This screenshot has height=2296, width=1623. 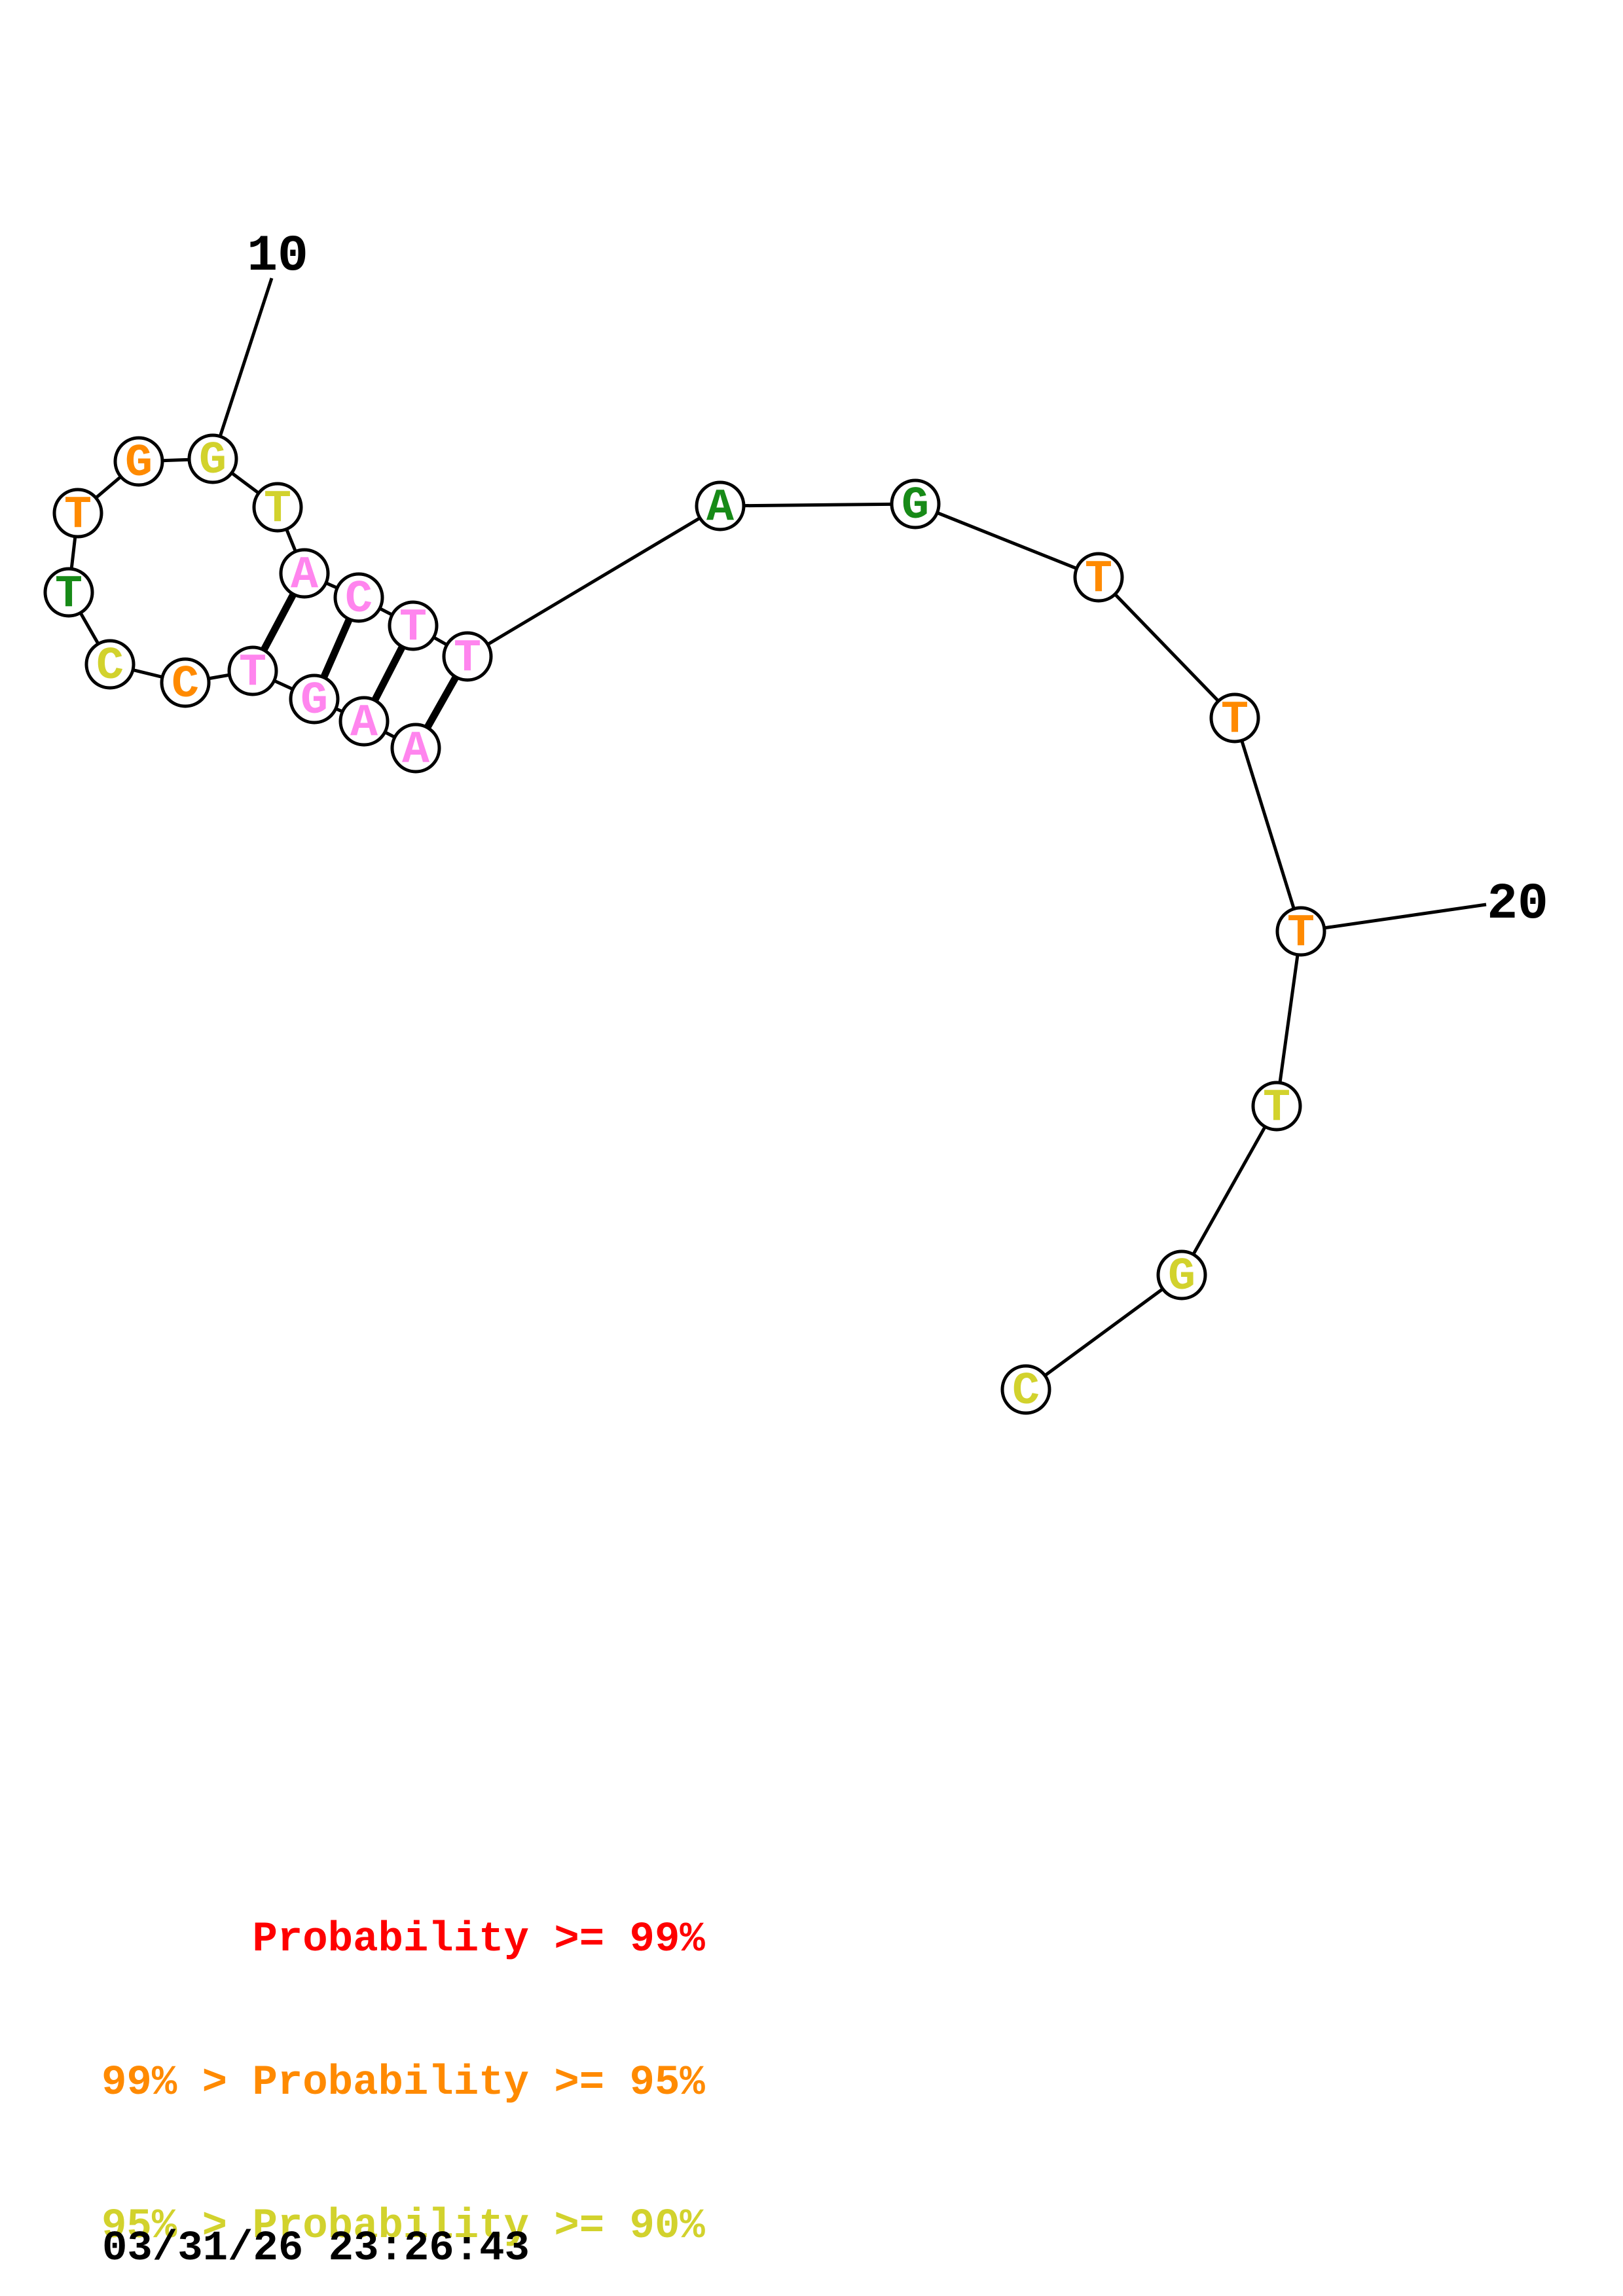 What do you see at coordinates (403, 2083) in the screenshot?
I see `legend-row-95-99: 99% > Probability >= 95%` at bounding box center [403, 2083].